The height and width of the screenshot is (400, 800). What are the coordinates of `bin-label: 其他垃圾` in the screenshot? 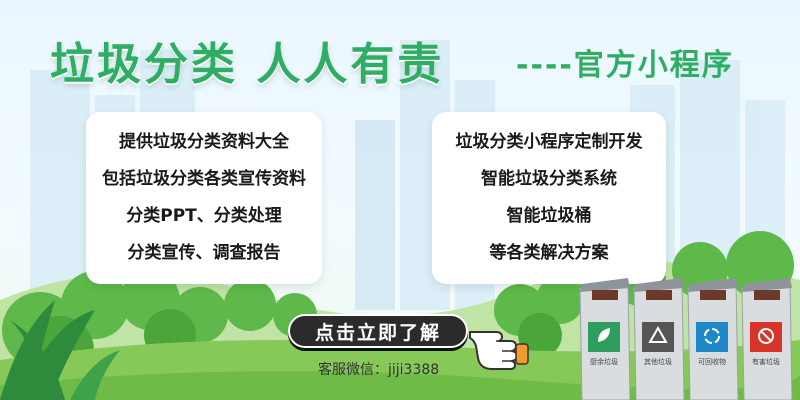 It's located at (658, 361).